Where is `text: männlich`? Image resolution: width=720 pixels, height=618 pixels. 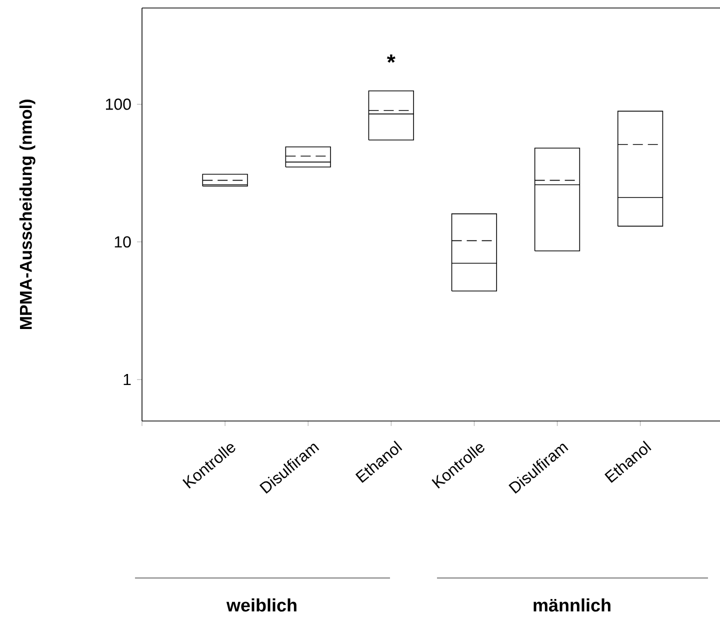
text: männlich is located at coordinates (572, 605).